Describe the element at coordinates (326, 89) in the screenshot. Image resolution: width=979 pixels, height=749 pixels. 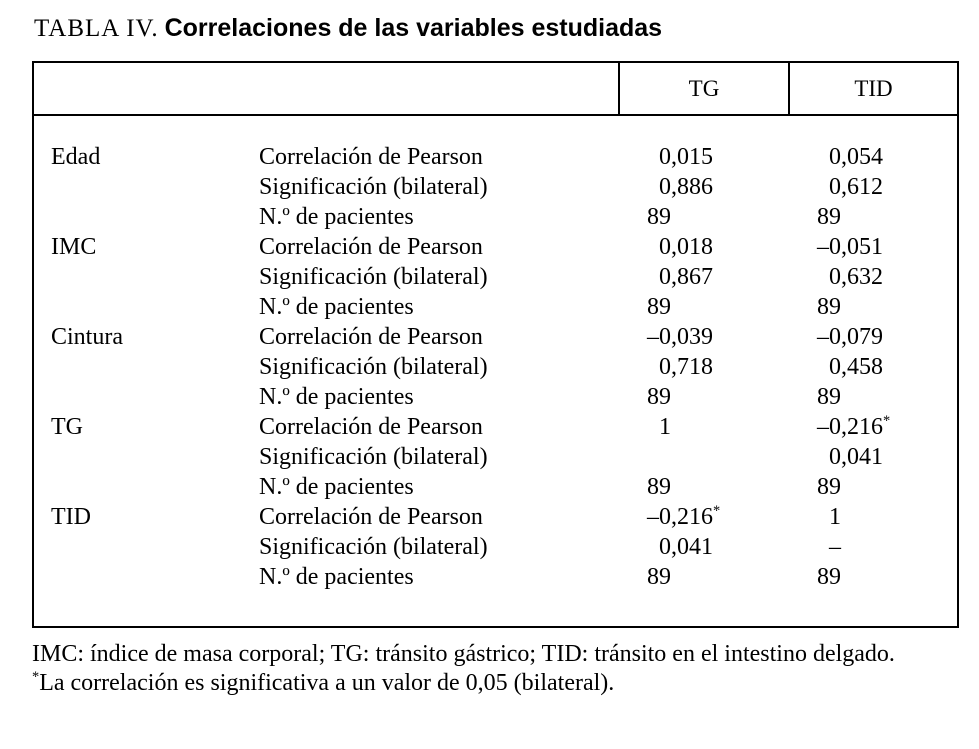
I see `empty-header-cell` at that location.